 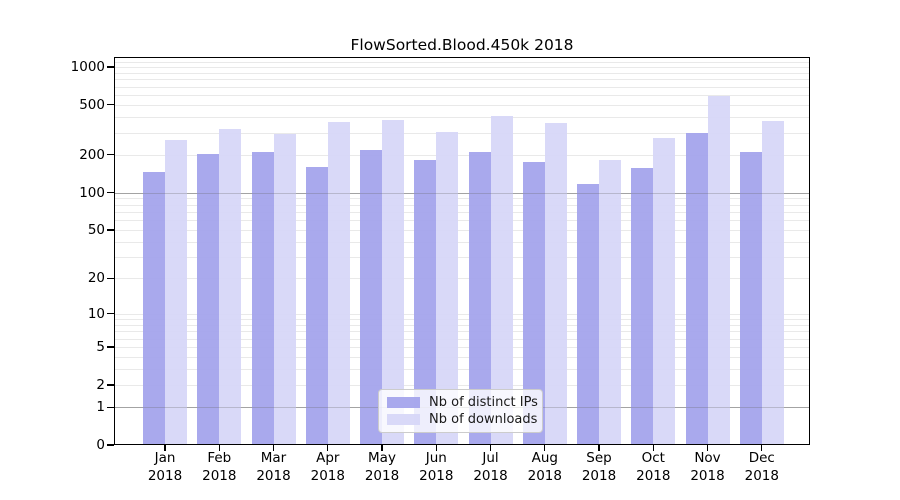 I want to click on x-tick-month: May, so click(x=382, y=458).